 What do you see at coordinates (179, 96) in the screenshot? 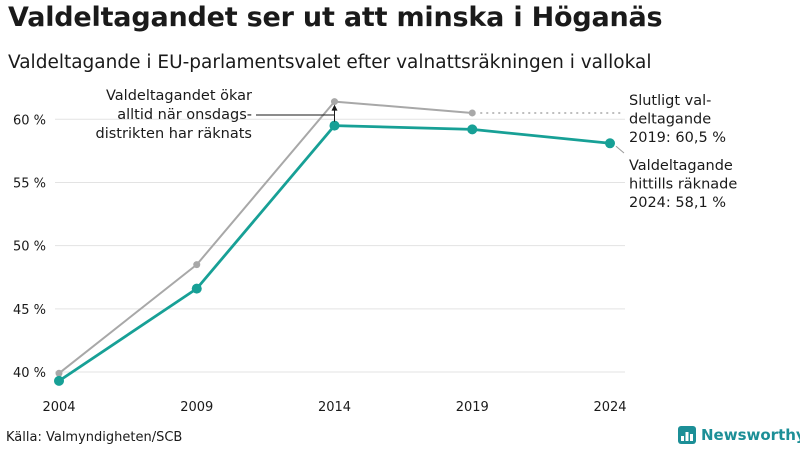
I see `gap-note-line: Valdeltagandet ökar` at bounding box center [179, 96].